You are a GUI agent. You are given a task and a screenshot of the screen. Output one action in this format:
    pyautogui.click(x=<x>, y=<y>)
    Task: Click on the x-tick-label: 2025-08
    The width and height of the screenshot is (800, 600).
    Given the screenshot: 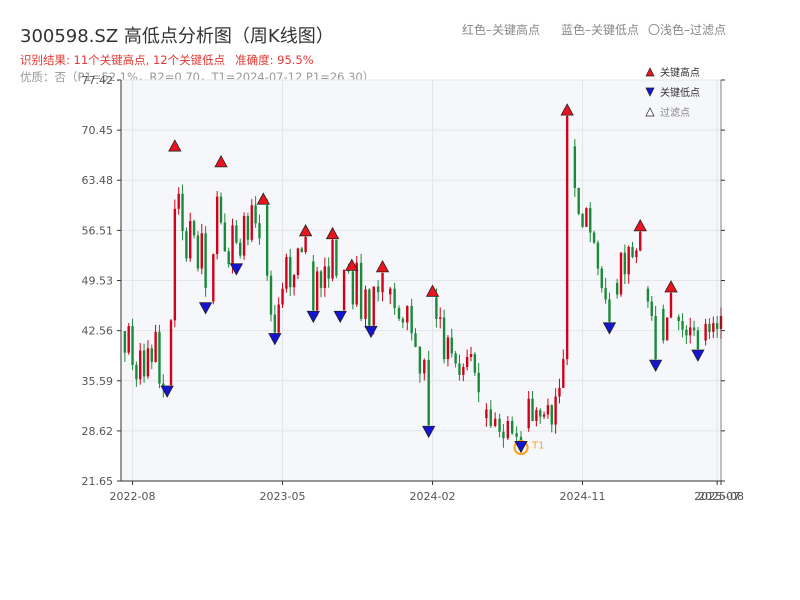 What is the action you would take?
    pyautogui.click(x=721, y=496)
    